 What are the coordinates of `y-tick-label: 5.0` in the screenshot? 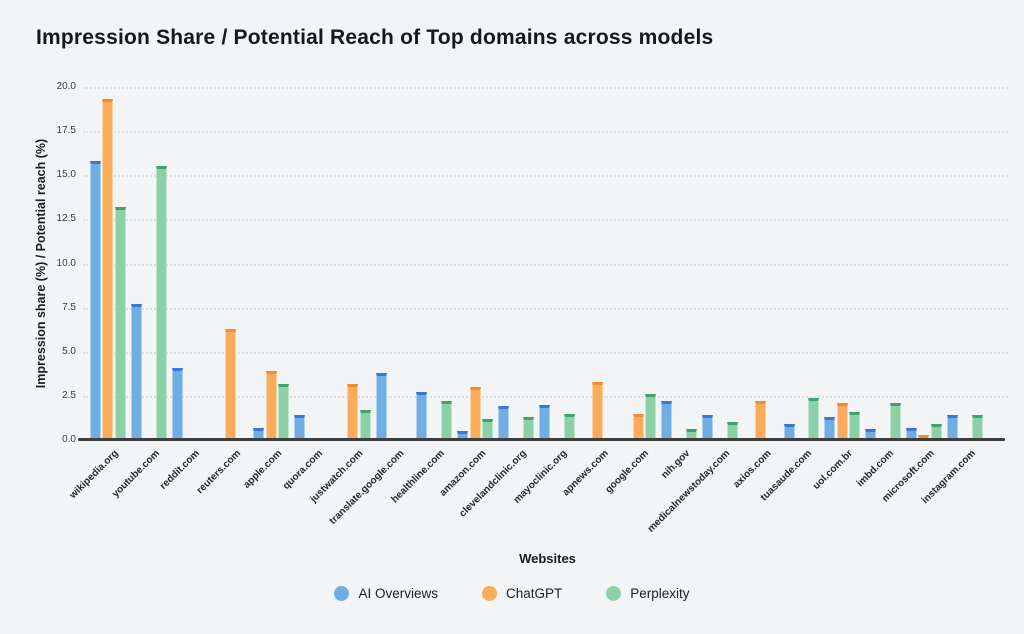 It's located at (69, 351).